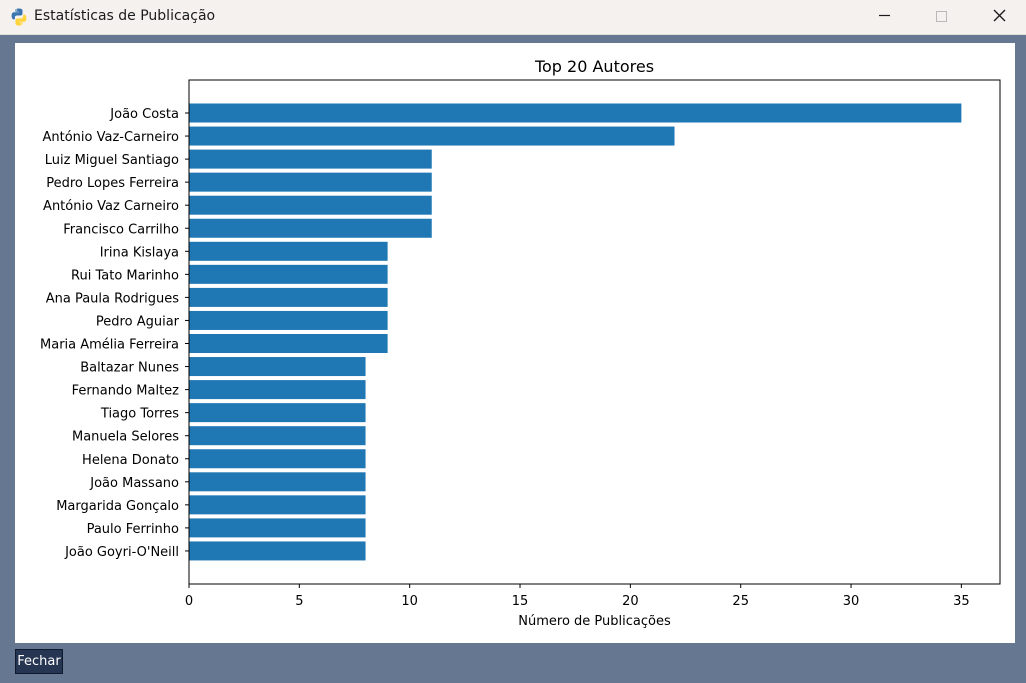  What do you see at coordinates (630, 601) in the screenshot?
I see `x-tick-label: 20` at bounding box center [630, 601].